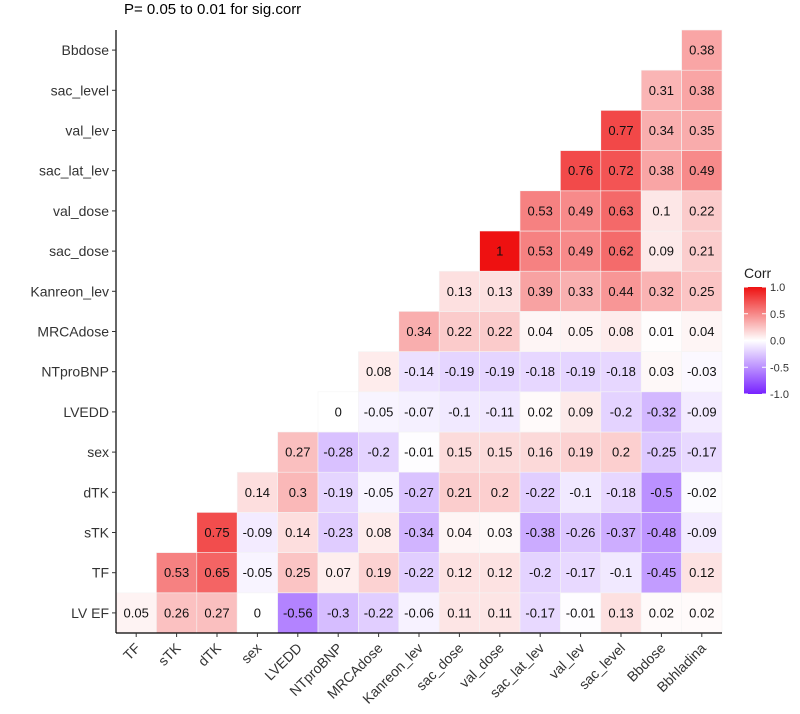  I want to click on cell-value-label: -0.18, so click(621, 371).